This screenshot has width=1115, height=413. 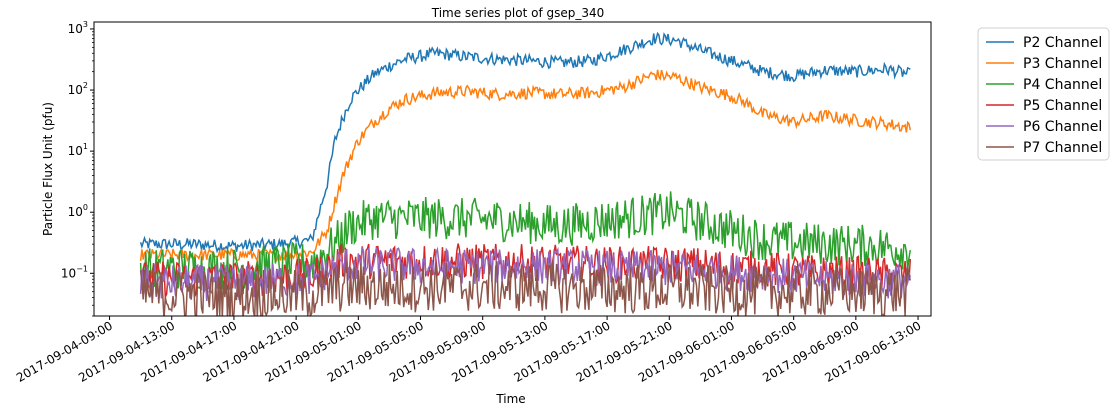 I want to click on legend-label: P3 Channel, so click(x=1062, y=64).